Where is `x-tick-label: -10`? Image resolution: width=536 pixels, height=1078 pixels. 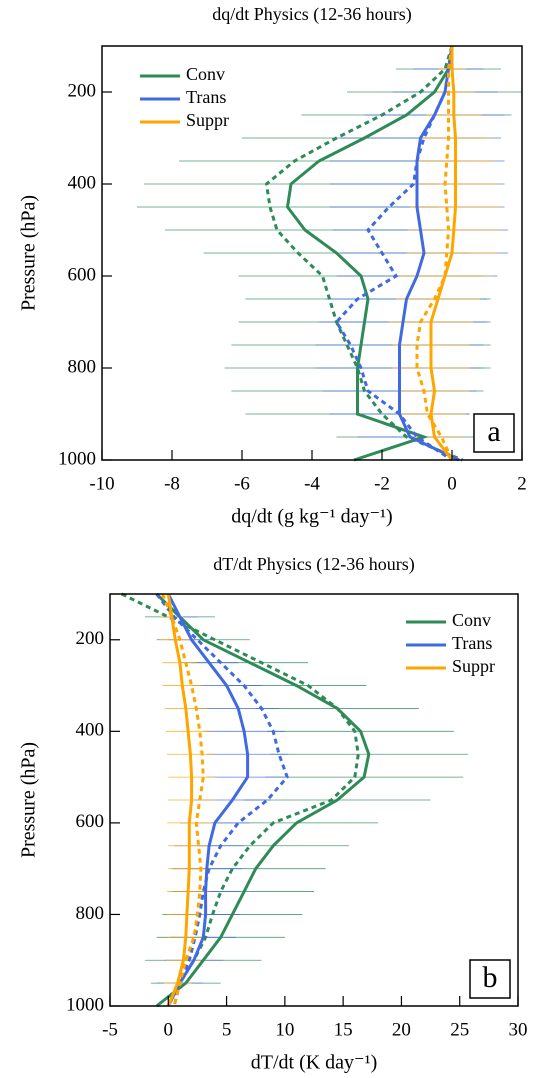
x-tick-label: -10 is located at coordinates (101, 483).